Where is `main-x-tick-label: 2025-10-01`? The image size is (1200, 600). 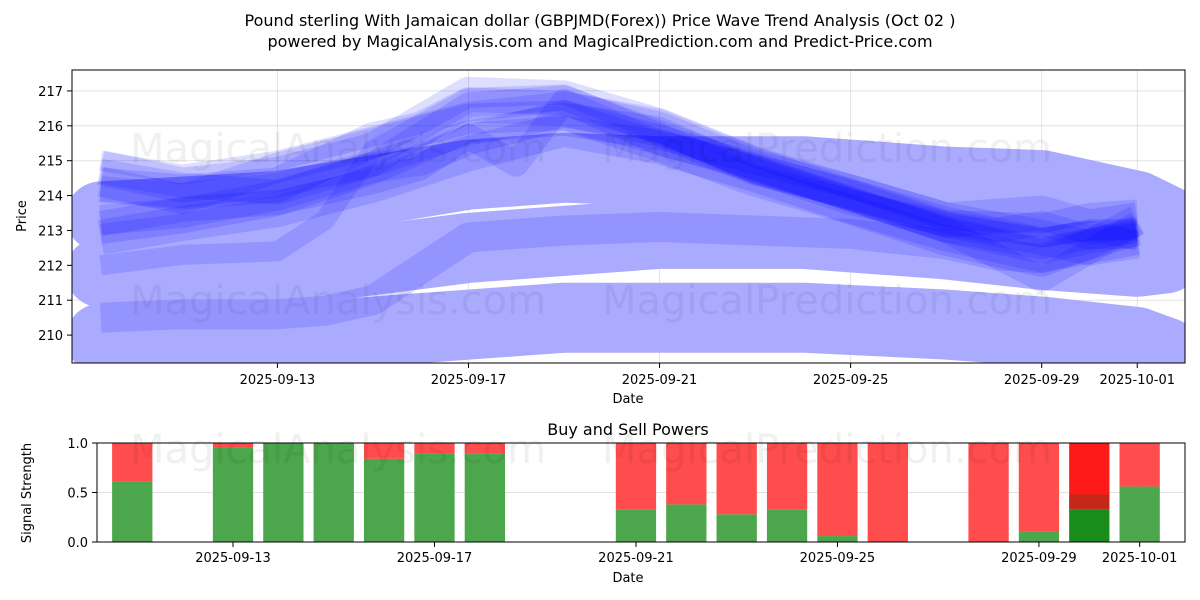
main-x-tick-label: 2025-10-01 is located at coordinates (1137, 380).